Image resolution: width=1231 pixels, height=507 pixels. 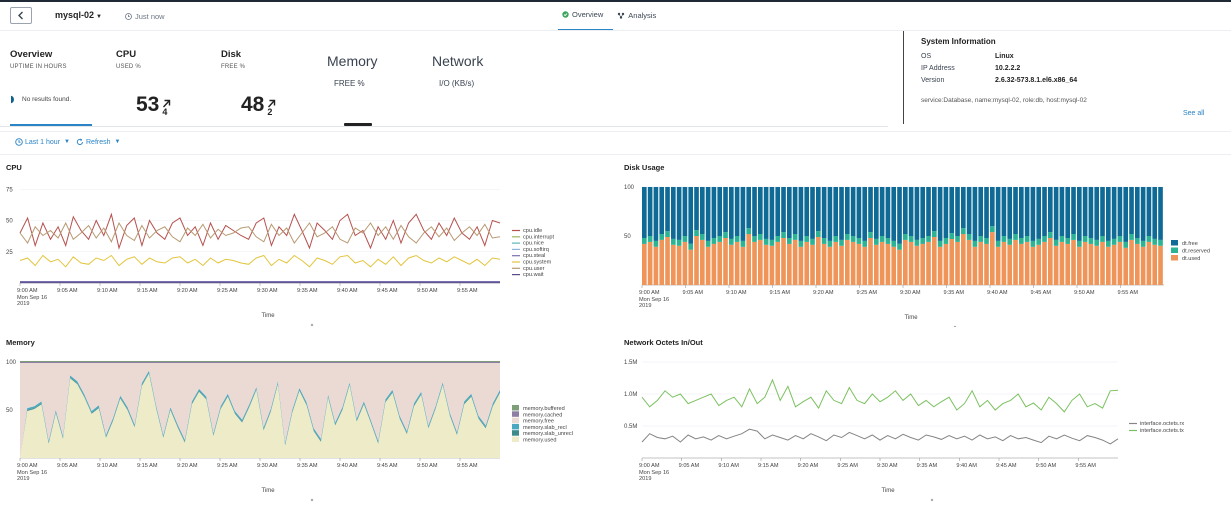 I want to click on info-half-circle-icon, so click(x=12, y=99).